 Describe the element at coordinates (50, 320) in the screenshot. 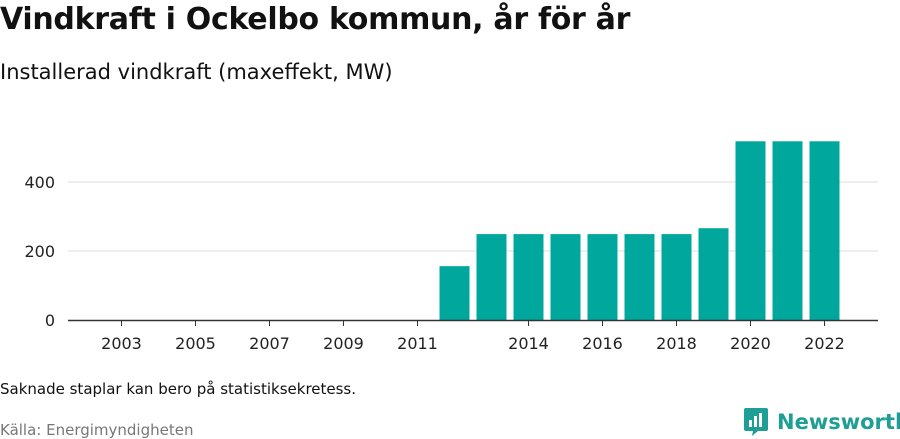

I see `y-tick-label: 0` at that location.